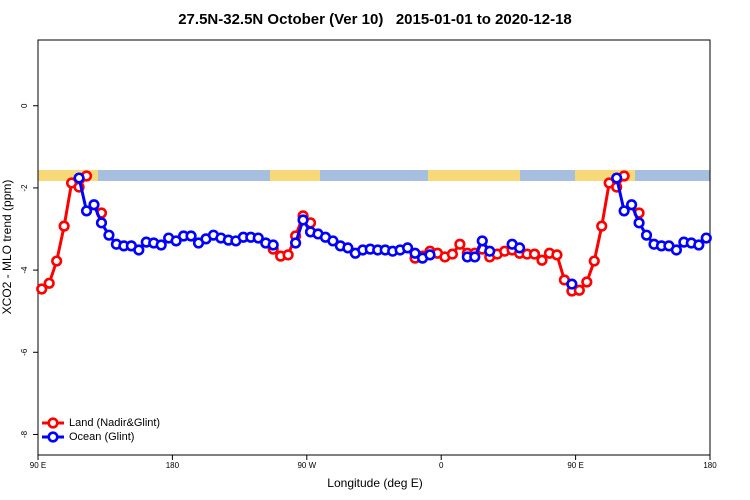 Image resolution: width=750 pixels, height=500 pixels. Describe the element at coordinates (24, 270) in the screenshot. I see `y-tick-label: -4` at that location.